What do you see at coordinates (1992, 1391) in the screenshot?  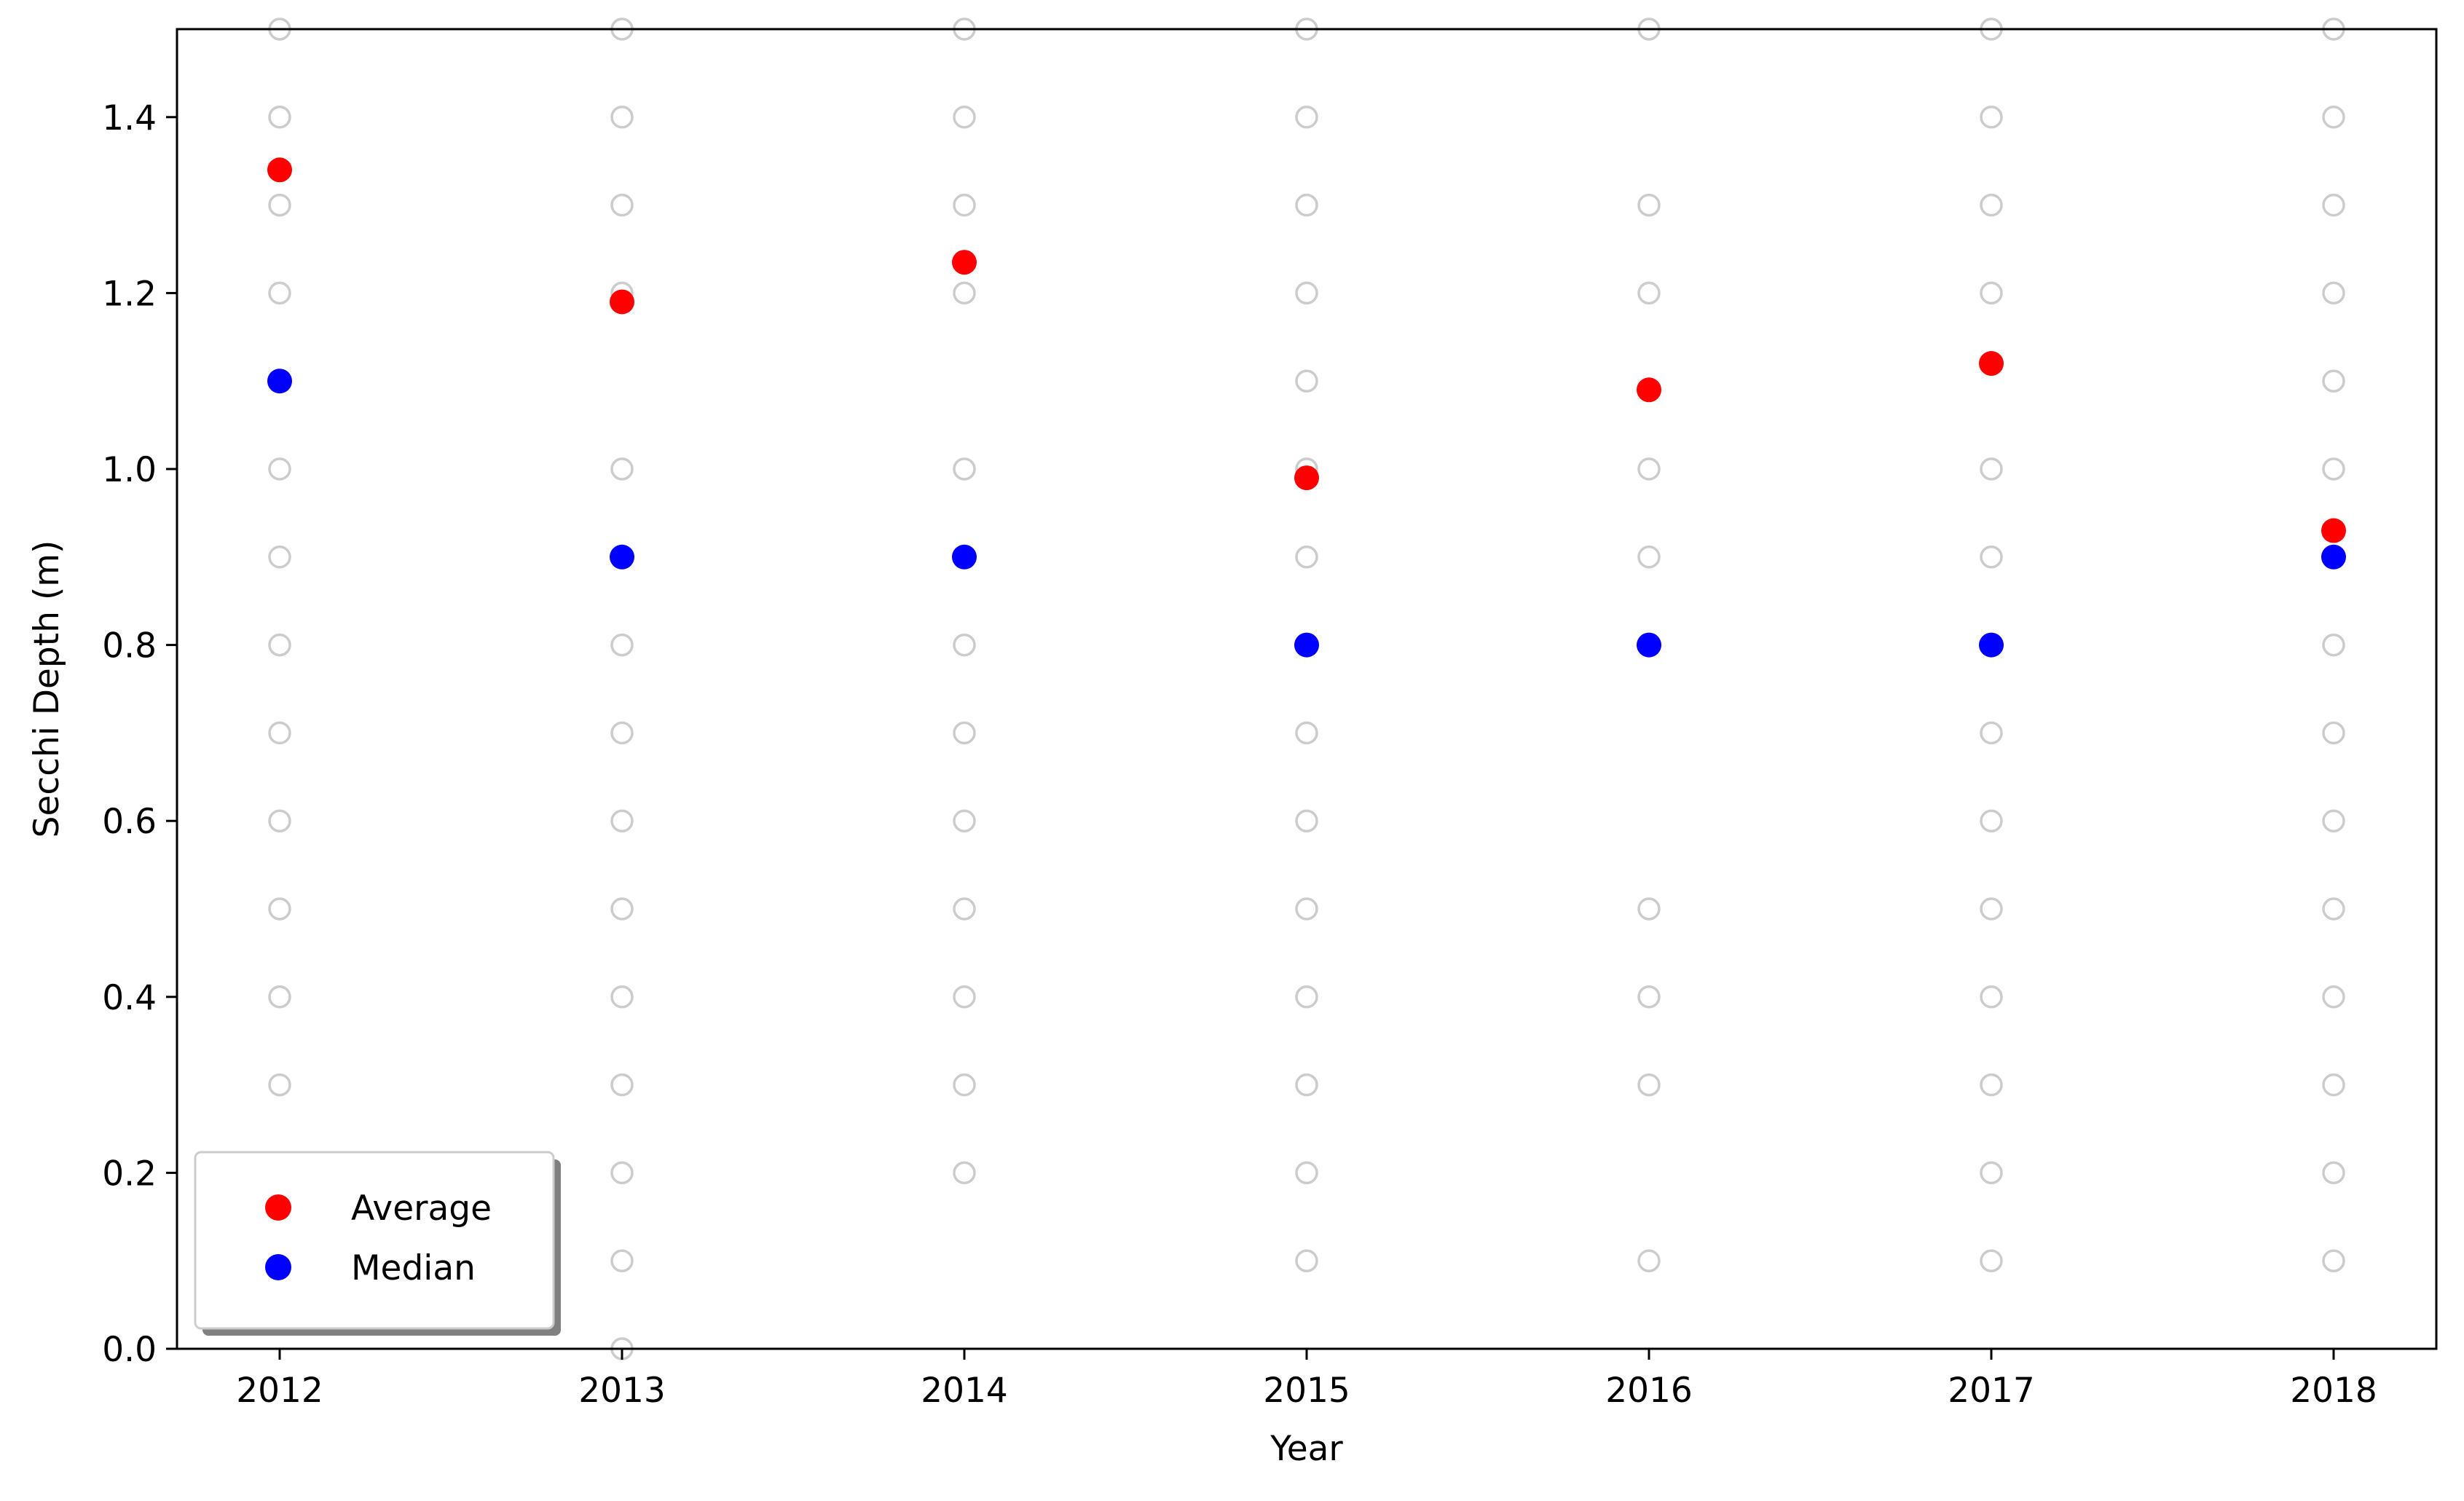 I see `x-tick-label: 2017` at bounding box center [1992, 1391].